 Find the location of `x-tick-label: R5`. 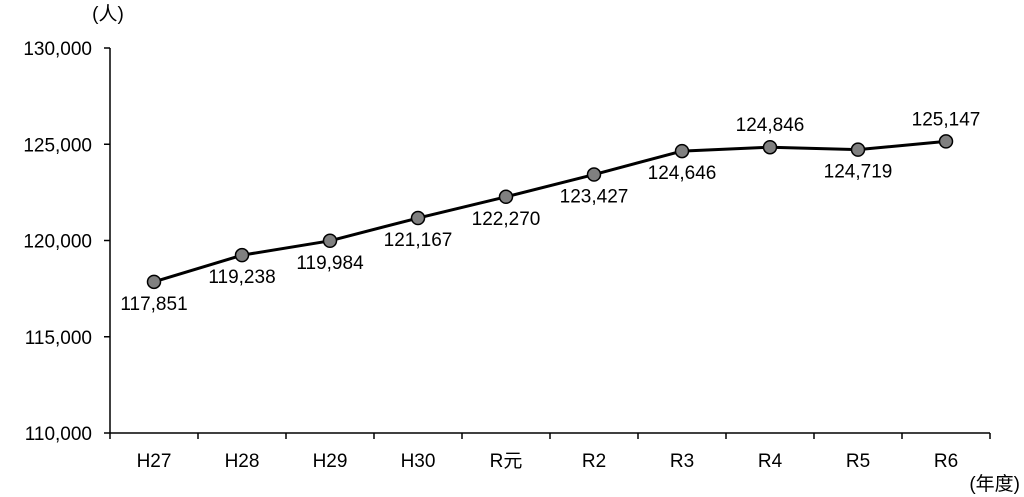

x-tick-label: R5 is located at coordinates (858, 461).